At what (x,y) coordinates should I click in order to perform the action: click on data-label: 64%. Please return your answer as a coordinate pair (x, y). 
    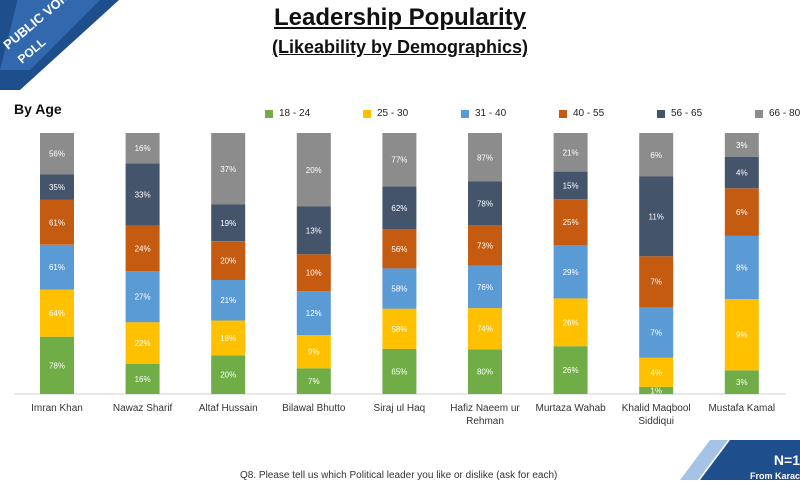
    Looking at the image, I should click on (57, 313).